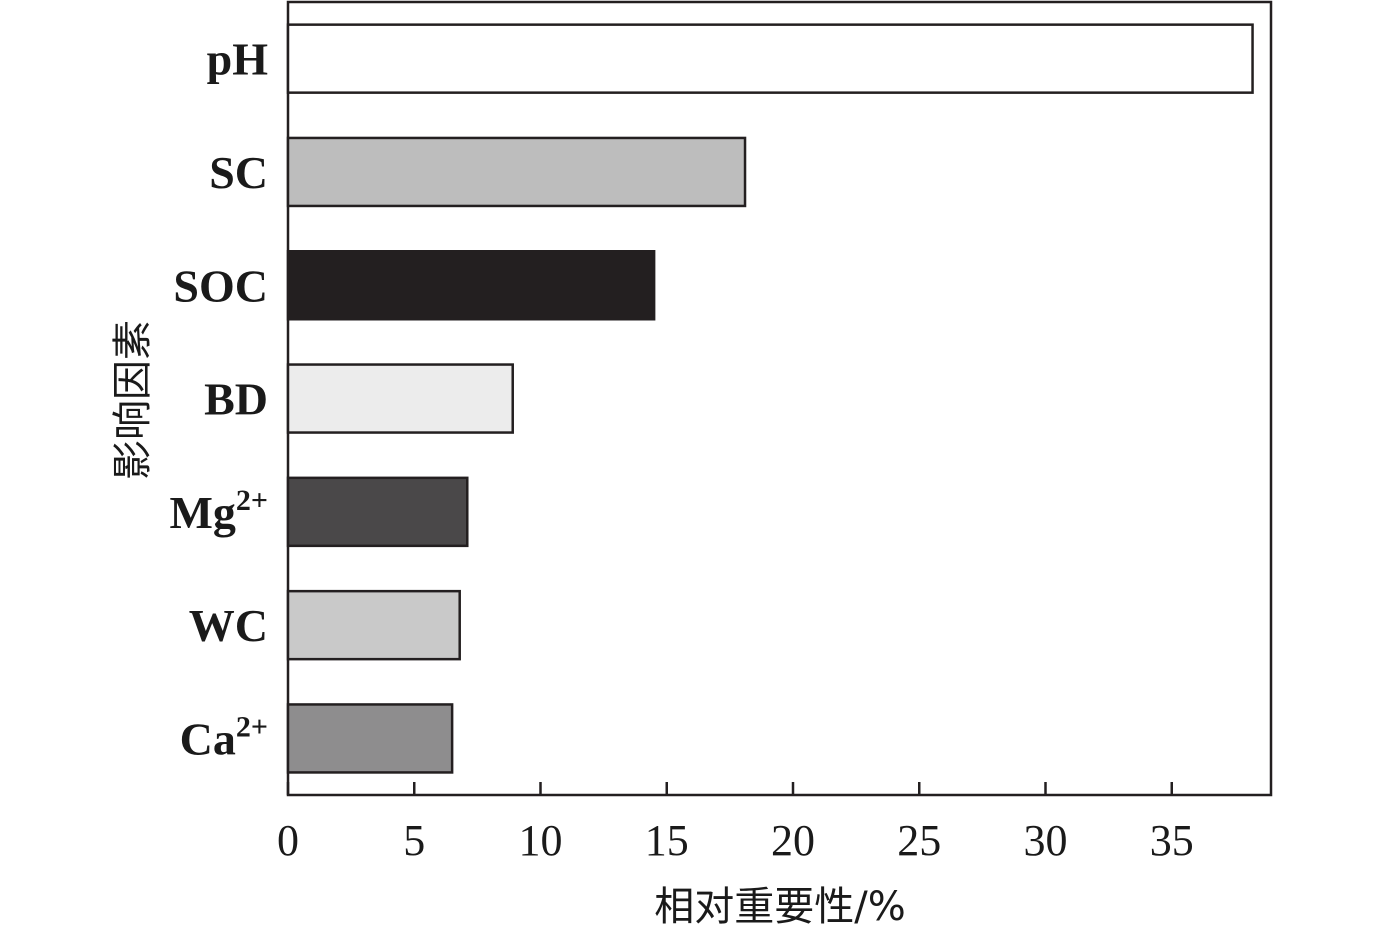 The width and height of the screenshot is (1378, 935). What do you see at coordinates (541, 840) in the screenshot?
I see `x-tick-label: 10` at bounding box center [541, 840].